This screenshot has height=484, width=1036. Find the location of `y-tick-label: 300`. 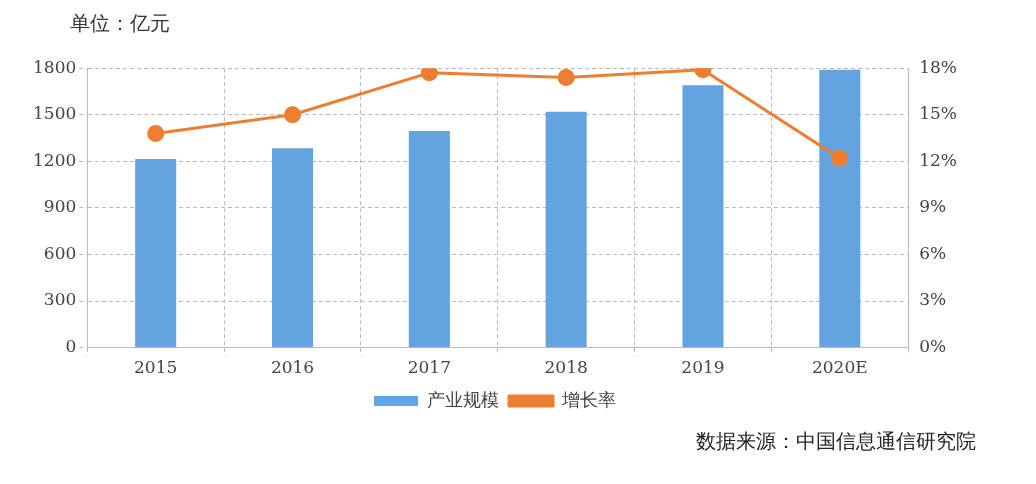

y-tick-label: 300 is located at coordinates (60, 299).